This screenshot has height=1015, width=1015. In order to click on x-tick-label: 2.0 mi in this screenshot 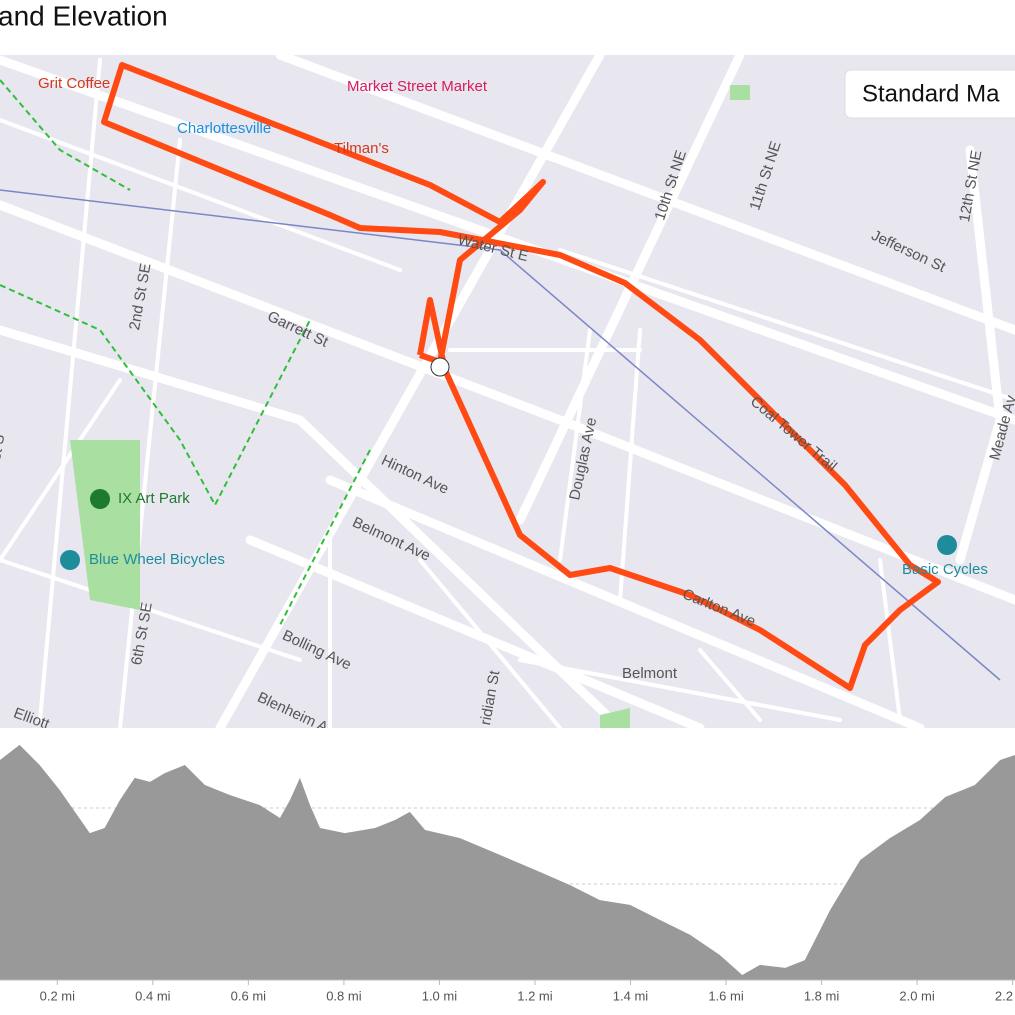, I will do `click(917, 995)`.